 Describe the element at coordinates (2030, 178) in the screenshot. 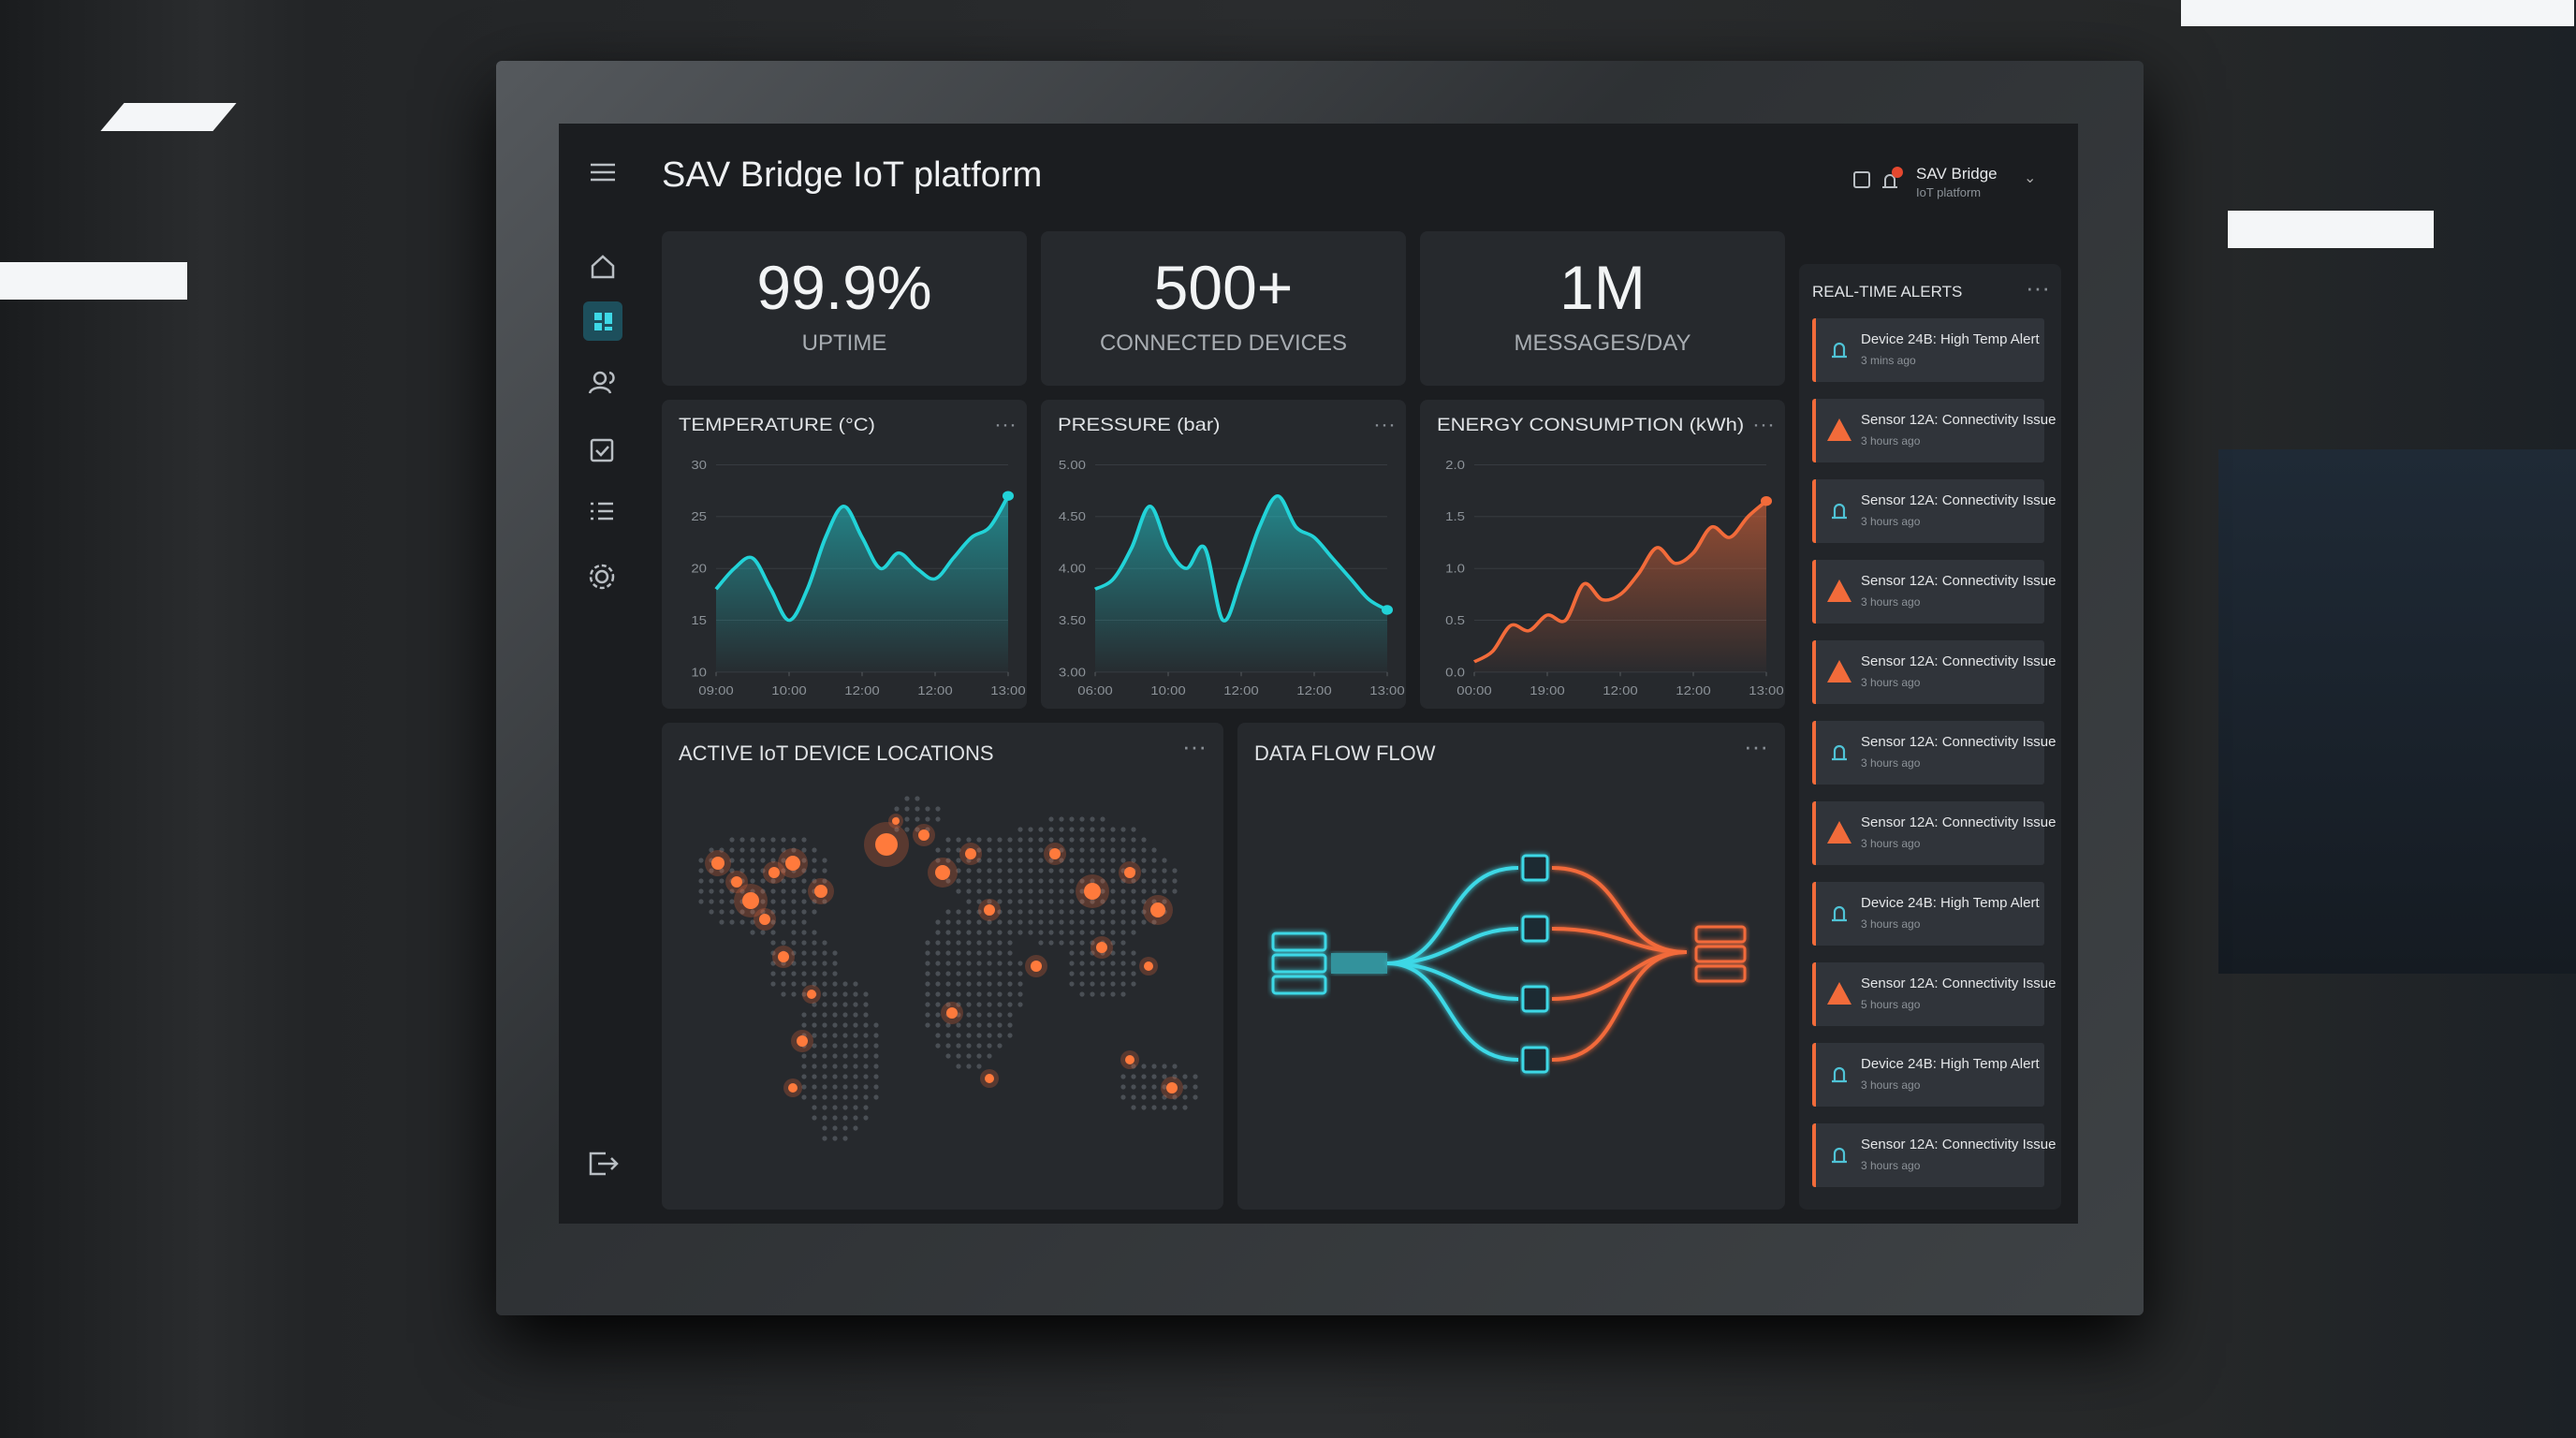

I see `user-dropdown: ⌄` at that location.